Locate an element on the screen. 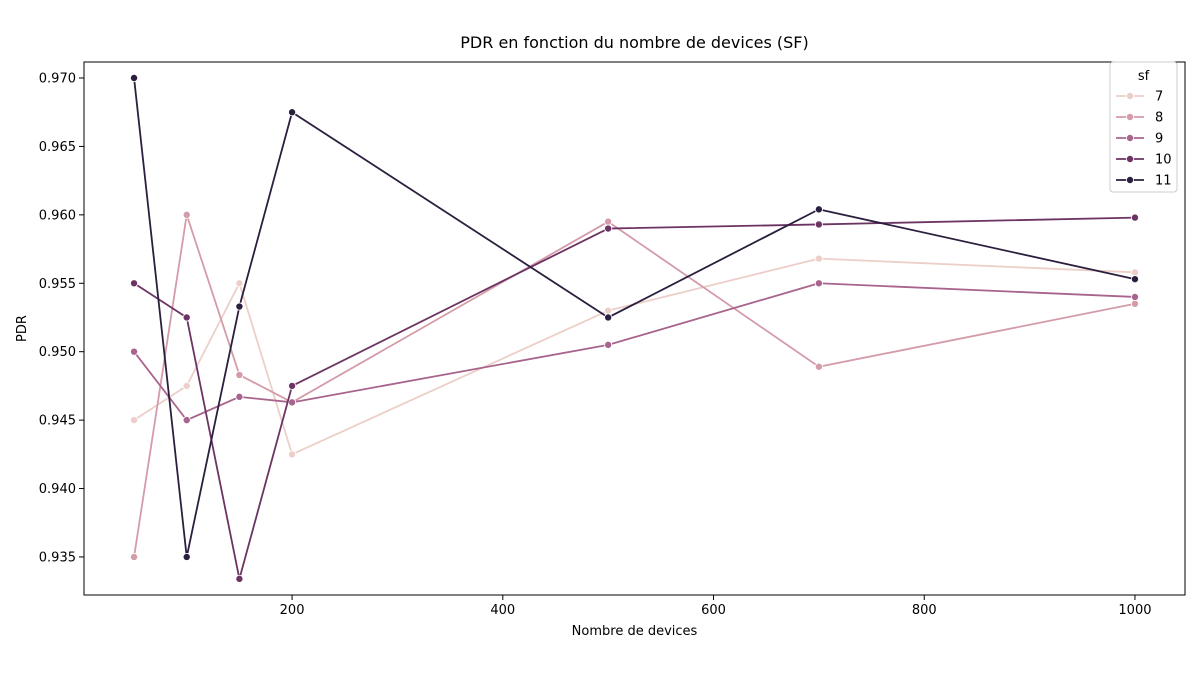 This screenshot has height=700, width=1200. y-tick-label: 0.940 is located at coordinates (57, 489).